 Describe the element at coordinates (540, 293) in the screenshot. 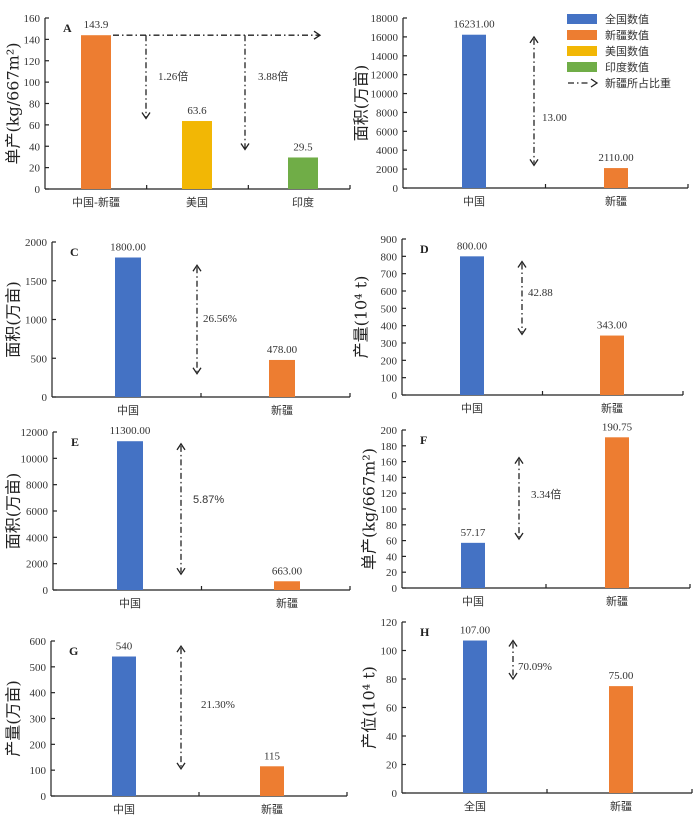

I see `ratio-annotation: 42.88` at that location.